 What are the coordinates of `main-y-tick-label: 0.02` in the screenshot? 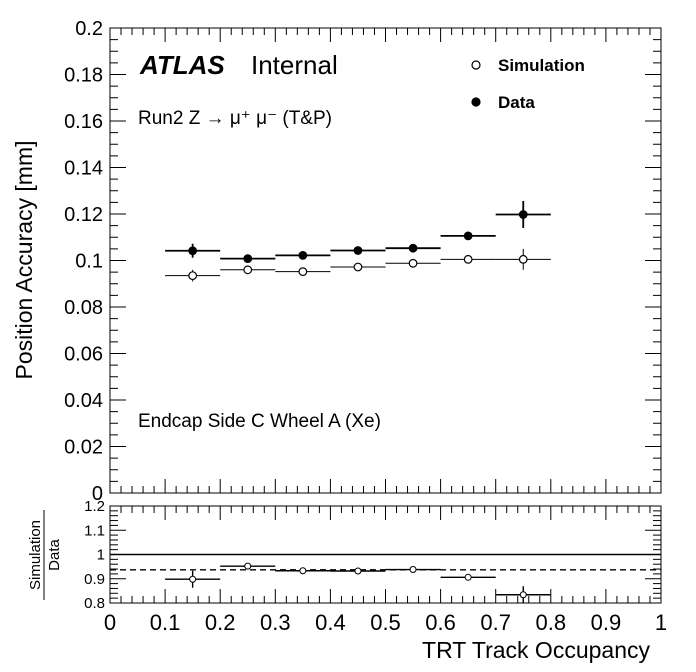 It's located at (83, 448).